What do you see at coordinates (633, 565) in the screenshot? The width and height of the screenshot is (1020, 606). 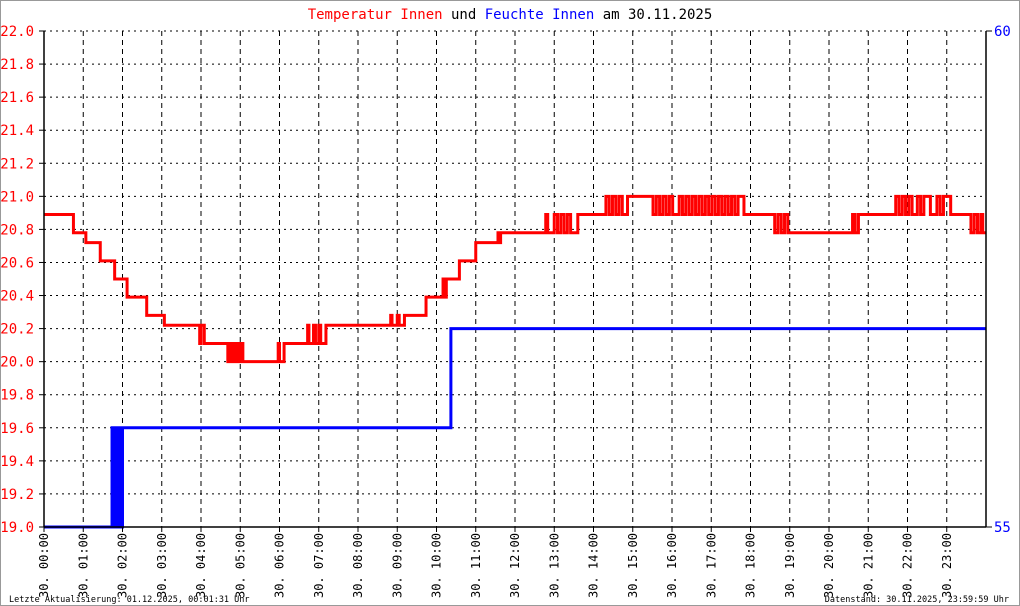 I see `x-tick-label: 30. 15:00` at bounding box center [633, 565].